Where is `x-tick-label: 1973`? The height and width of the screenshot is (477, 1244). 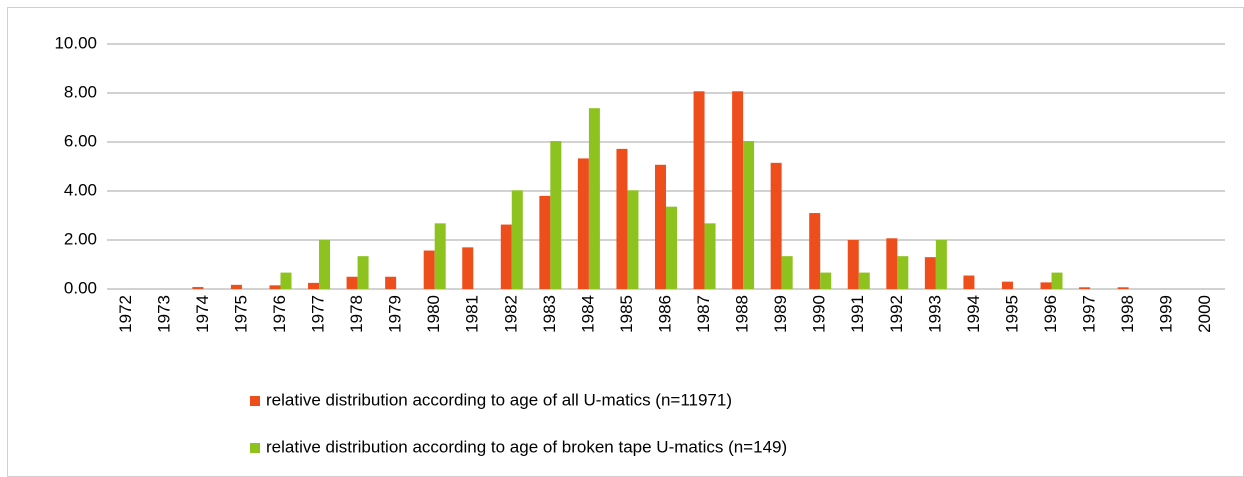 x-tick-label: 1973 is located at coordinates (163, 314).